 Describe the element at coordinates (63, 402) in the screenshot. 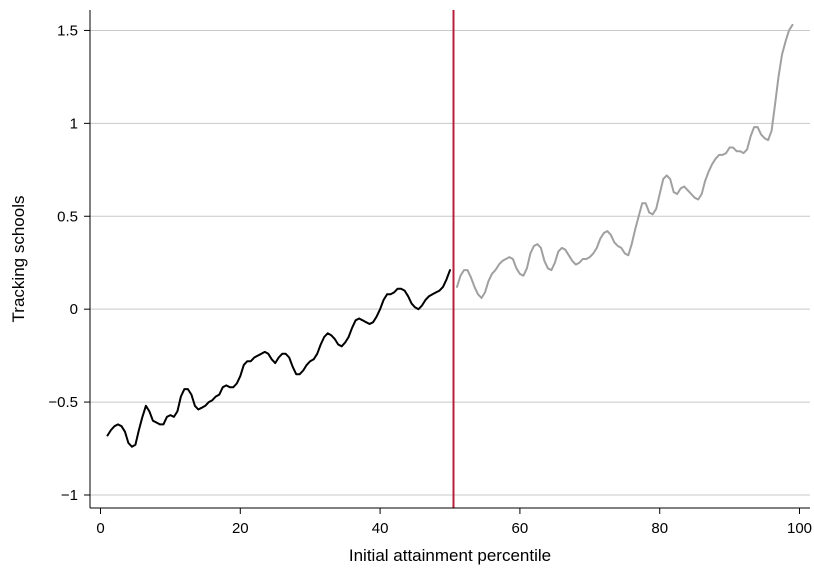

I see `y-tick-label-1: −0.5` at that location.